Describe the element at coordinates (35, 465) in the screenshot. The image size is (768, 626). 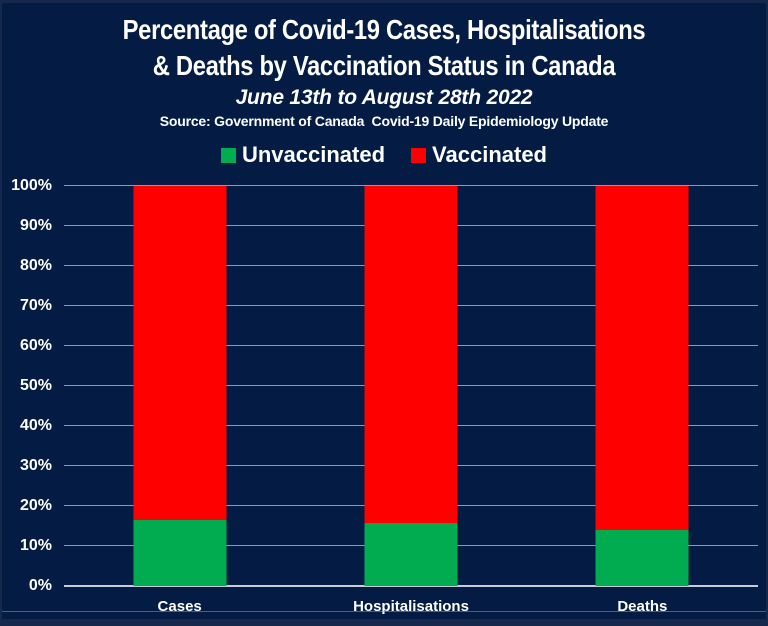
I see `y-axis-label-30: 30%` at that location.